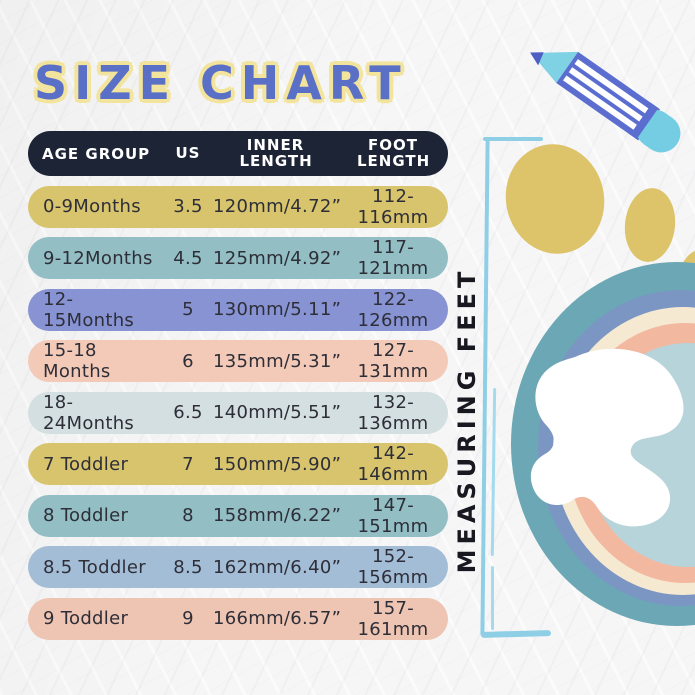 This screenshot has height=695, width=695. I want to click on cell-us-size: 9, so click(188, 618).